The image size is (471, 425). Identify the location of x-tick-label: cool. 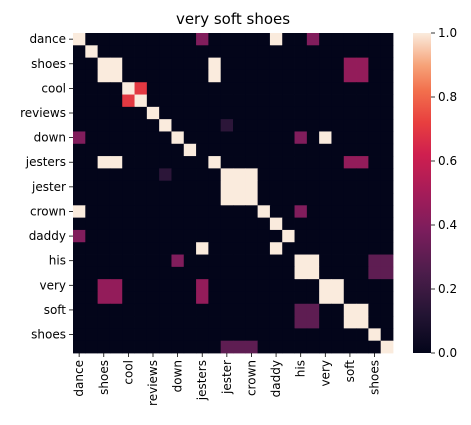
(128, 372).